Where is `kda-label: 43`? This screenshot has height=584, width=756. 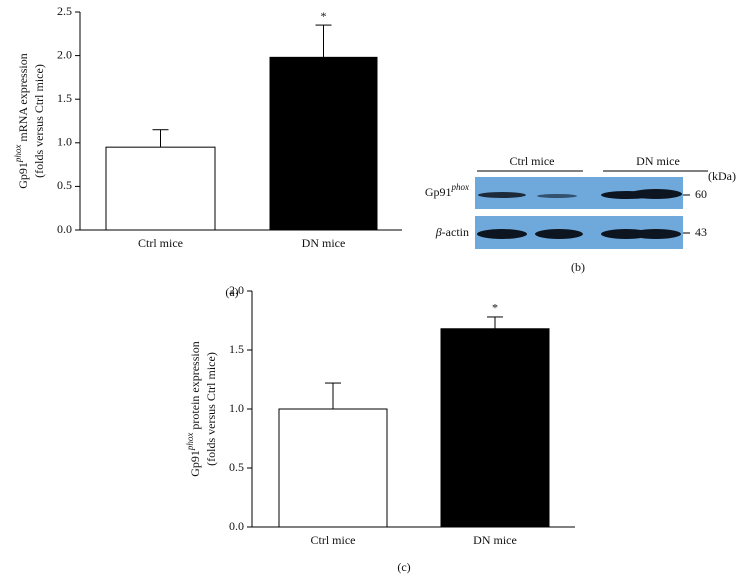 kda-label: 43 is located at coordinates (701, 232).